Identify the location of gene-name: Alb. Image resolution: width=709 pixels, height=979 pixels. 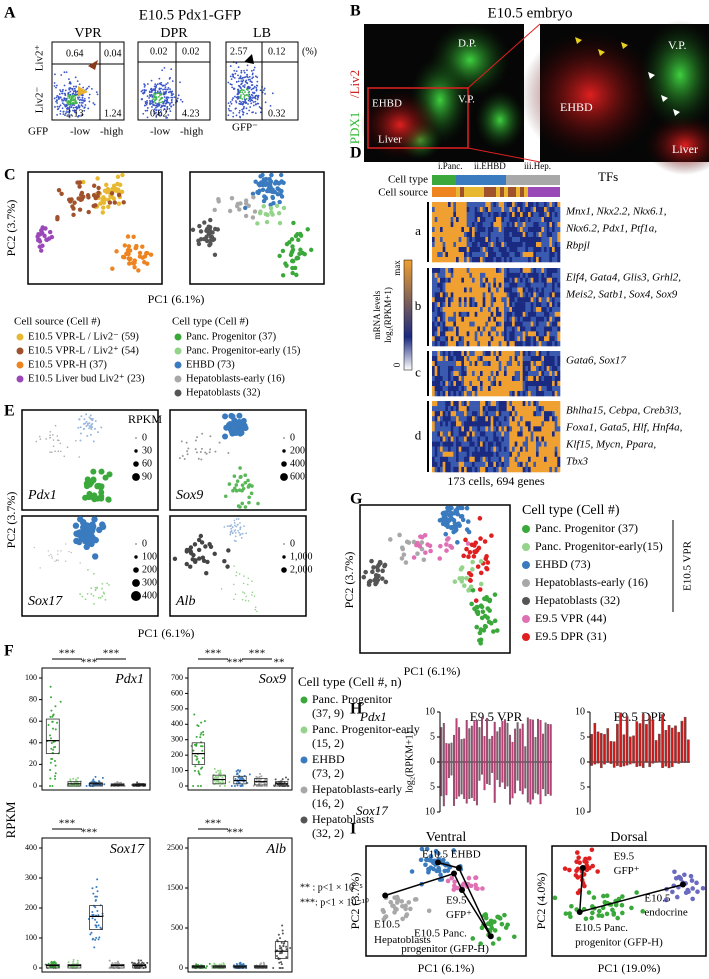
(185, 601).